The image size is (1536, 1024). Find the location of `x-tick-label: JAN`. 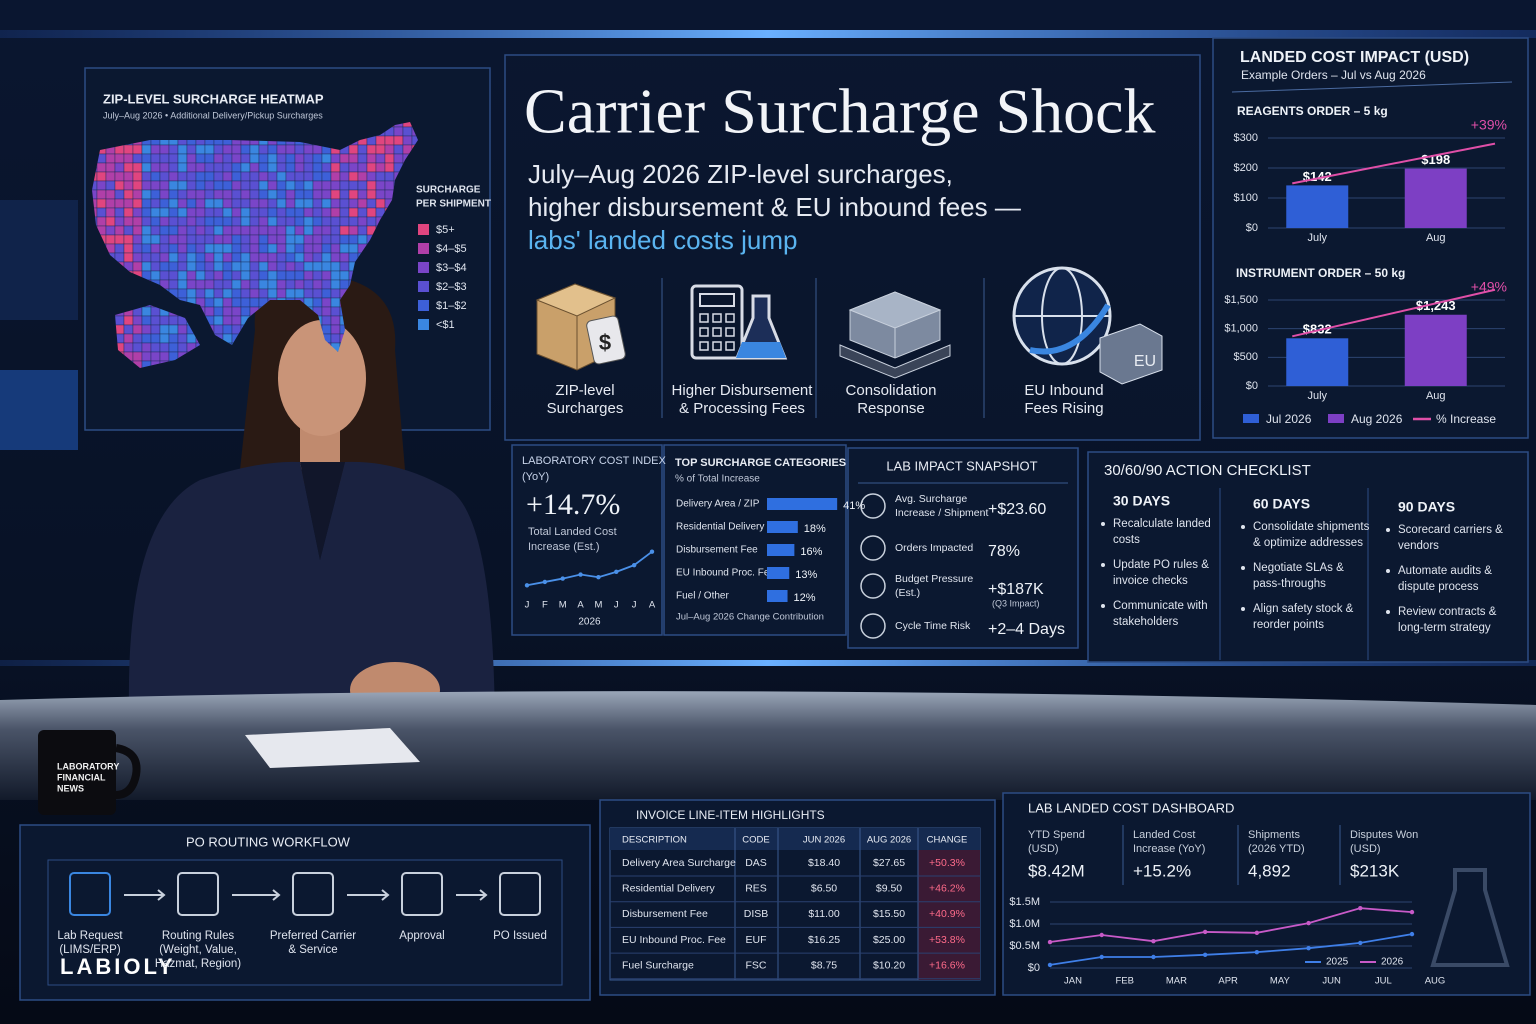

x-tick-label: JAN is located at coordinates (1073, 981).